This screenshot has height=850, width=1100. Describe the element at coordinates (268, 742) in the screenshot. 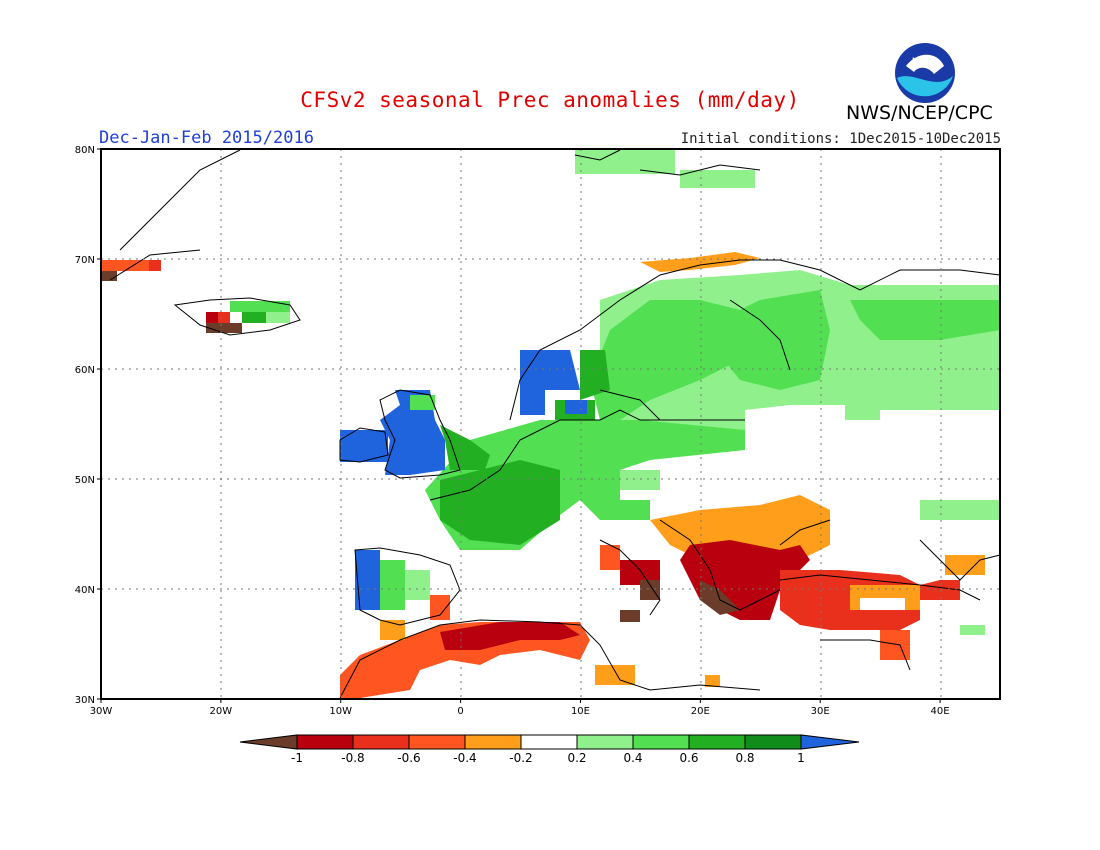

I see `colorbar-low-arrow` at that location.